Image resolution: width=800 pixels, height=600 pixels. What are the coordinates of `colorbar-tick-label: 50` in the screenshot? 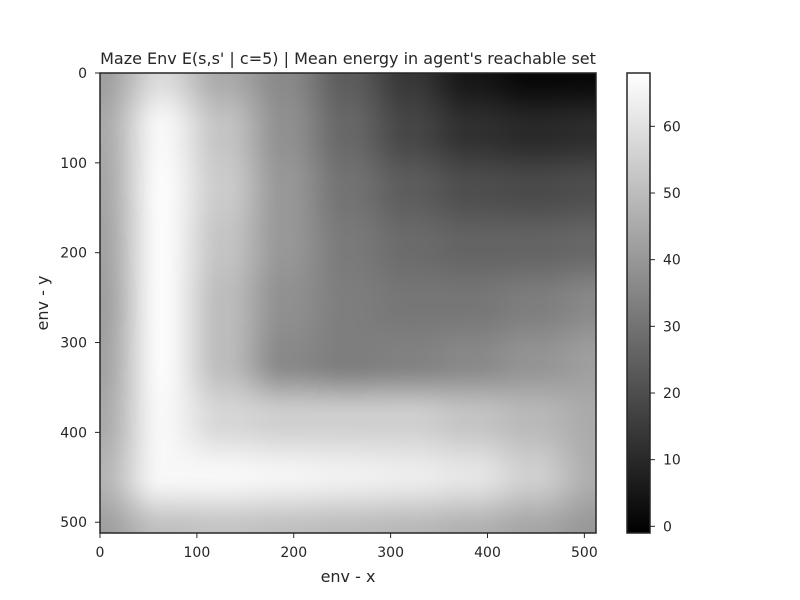 It's located at (672, 194).